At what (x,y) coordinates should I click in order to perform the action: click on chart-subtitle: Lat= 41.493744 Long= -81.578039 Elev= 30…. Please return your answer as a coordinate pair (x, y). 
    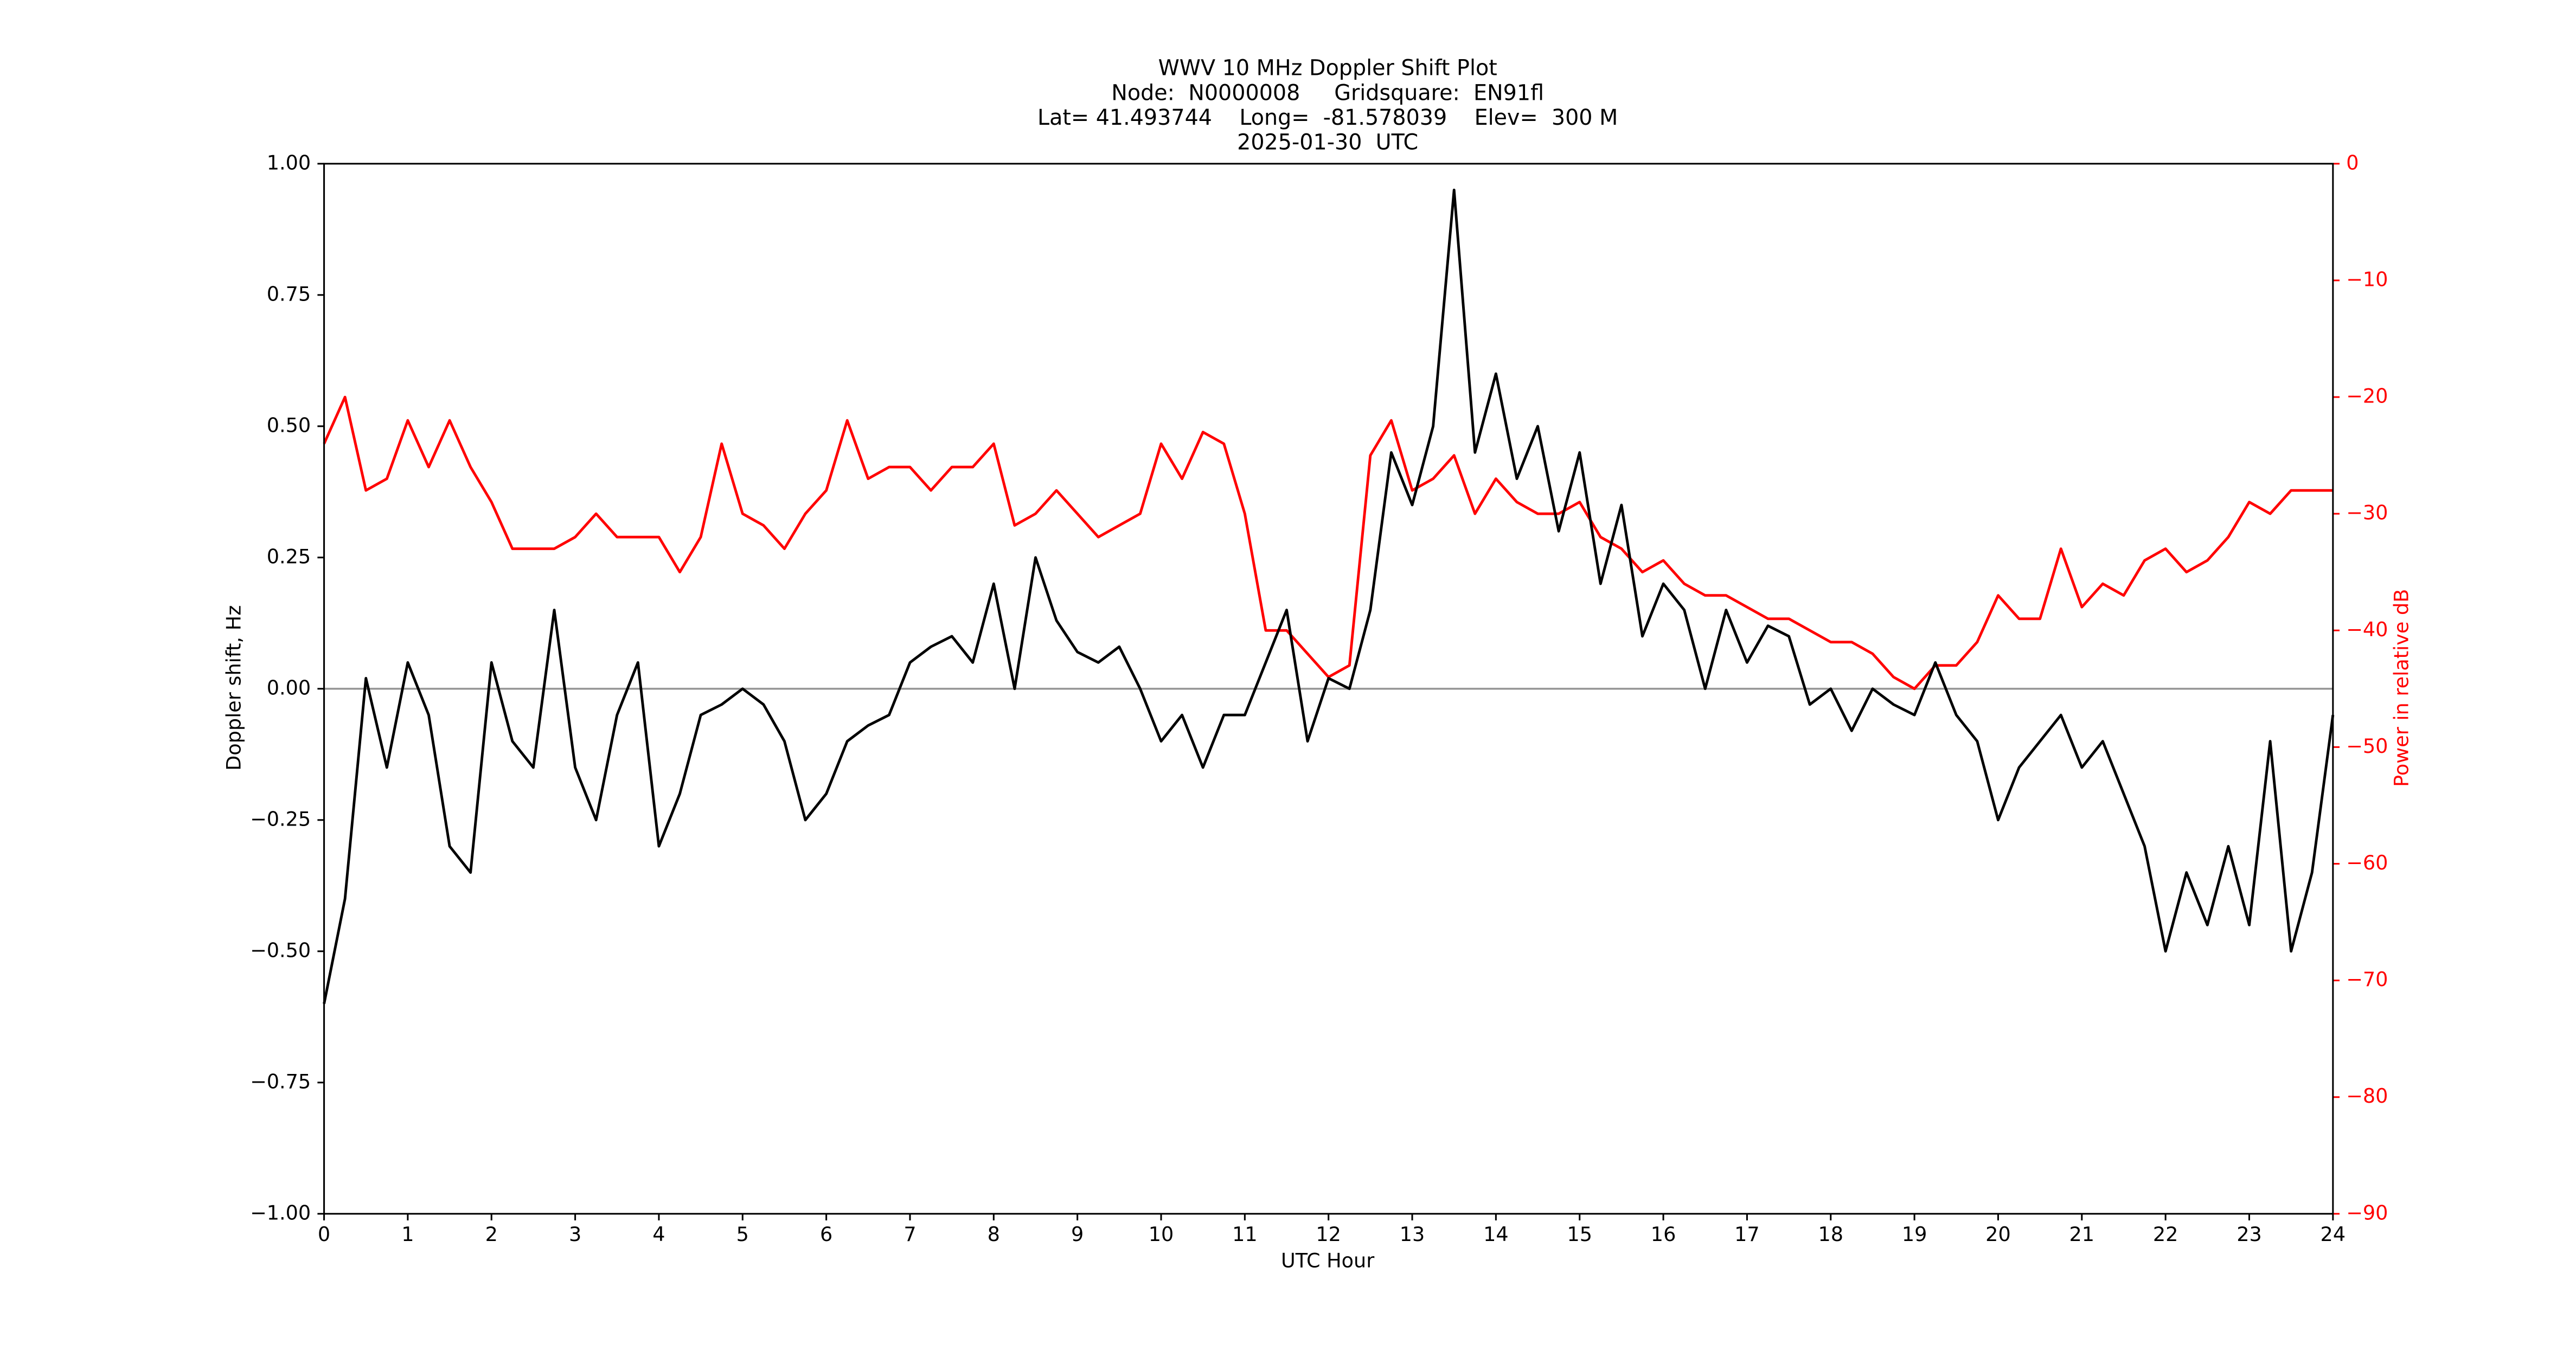
    Looking at the image, I should click on (1327, 117).